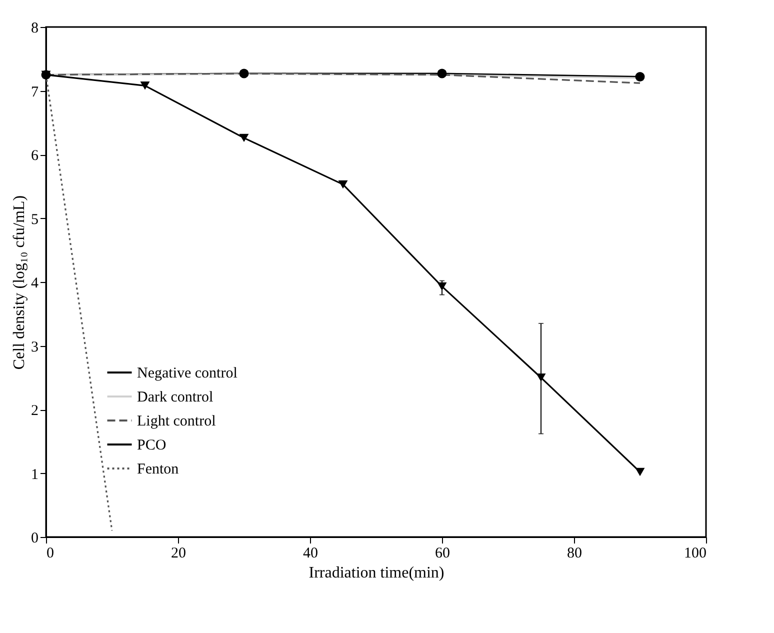 The height and width of the screenshot is (633, 774). What do you see at coordinates (376, 573) in the screenshot?
I see `x-axis-title: Irradiation time(min)` at bounding box center [376, 573].